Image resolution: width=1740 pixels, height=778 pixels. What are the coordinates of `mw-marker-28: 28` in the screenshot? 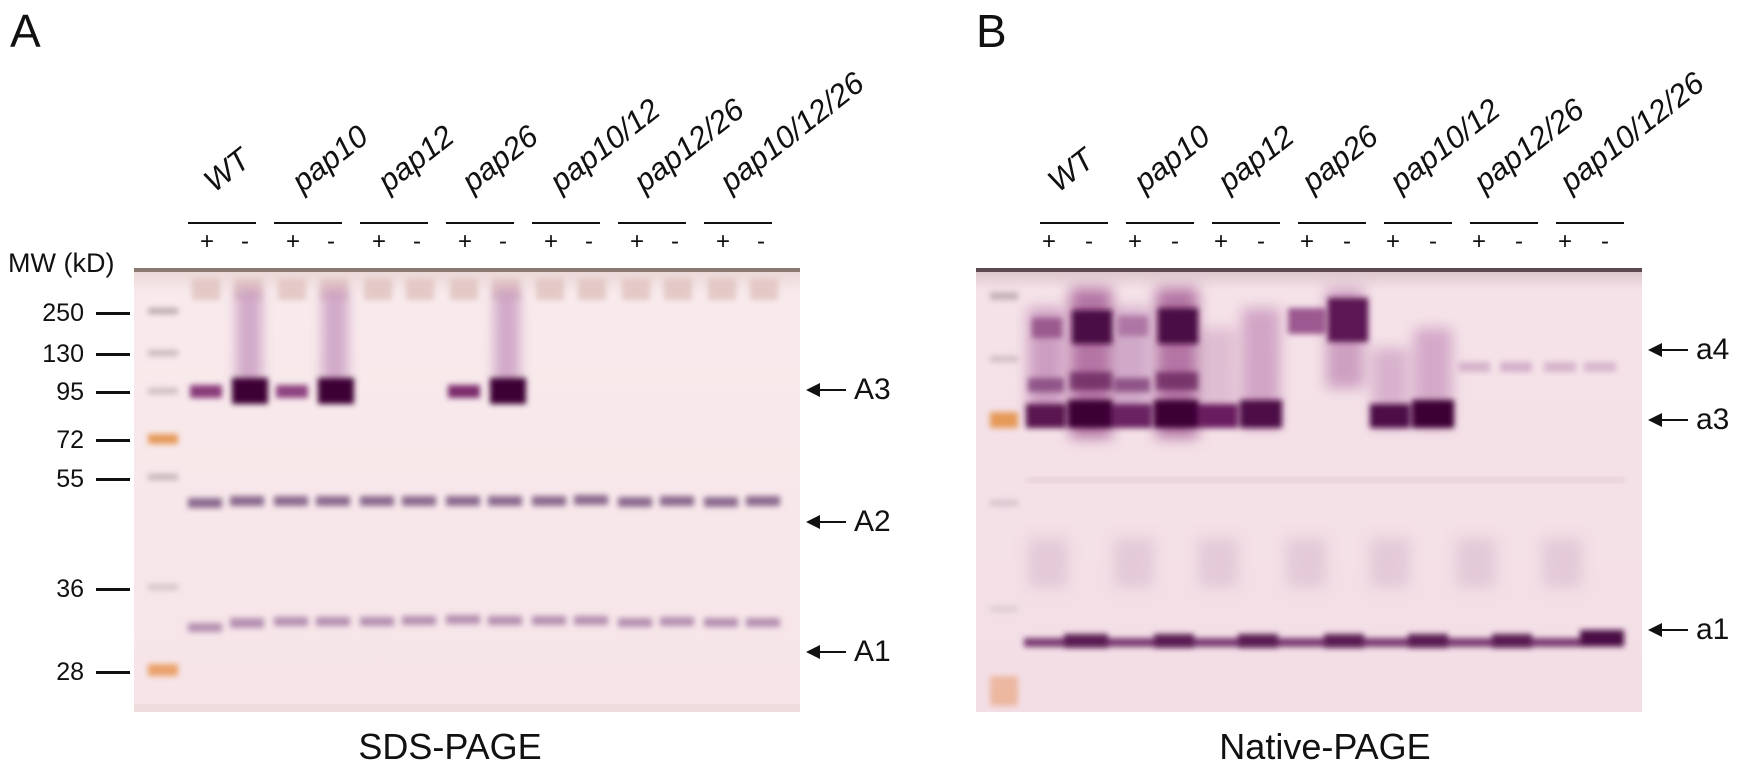 It's located at (70, 672).